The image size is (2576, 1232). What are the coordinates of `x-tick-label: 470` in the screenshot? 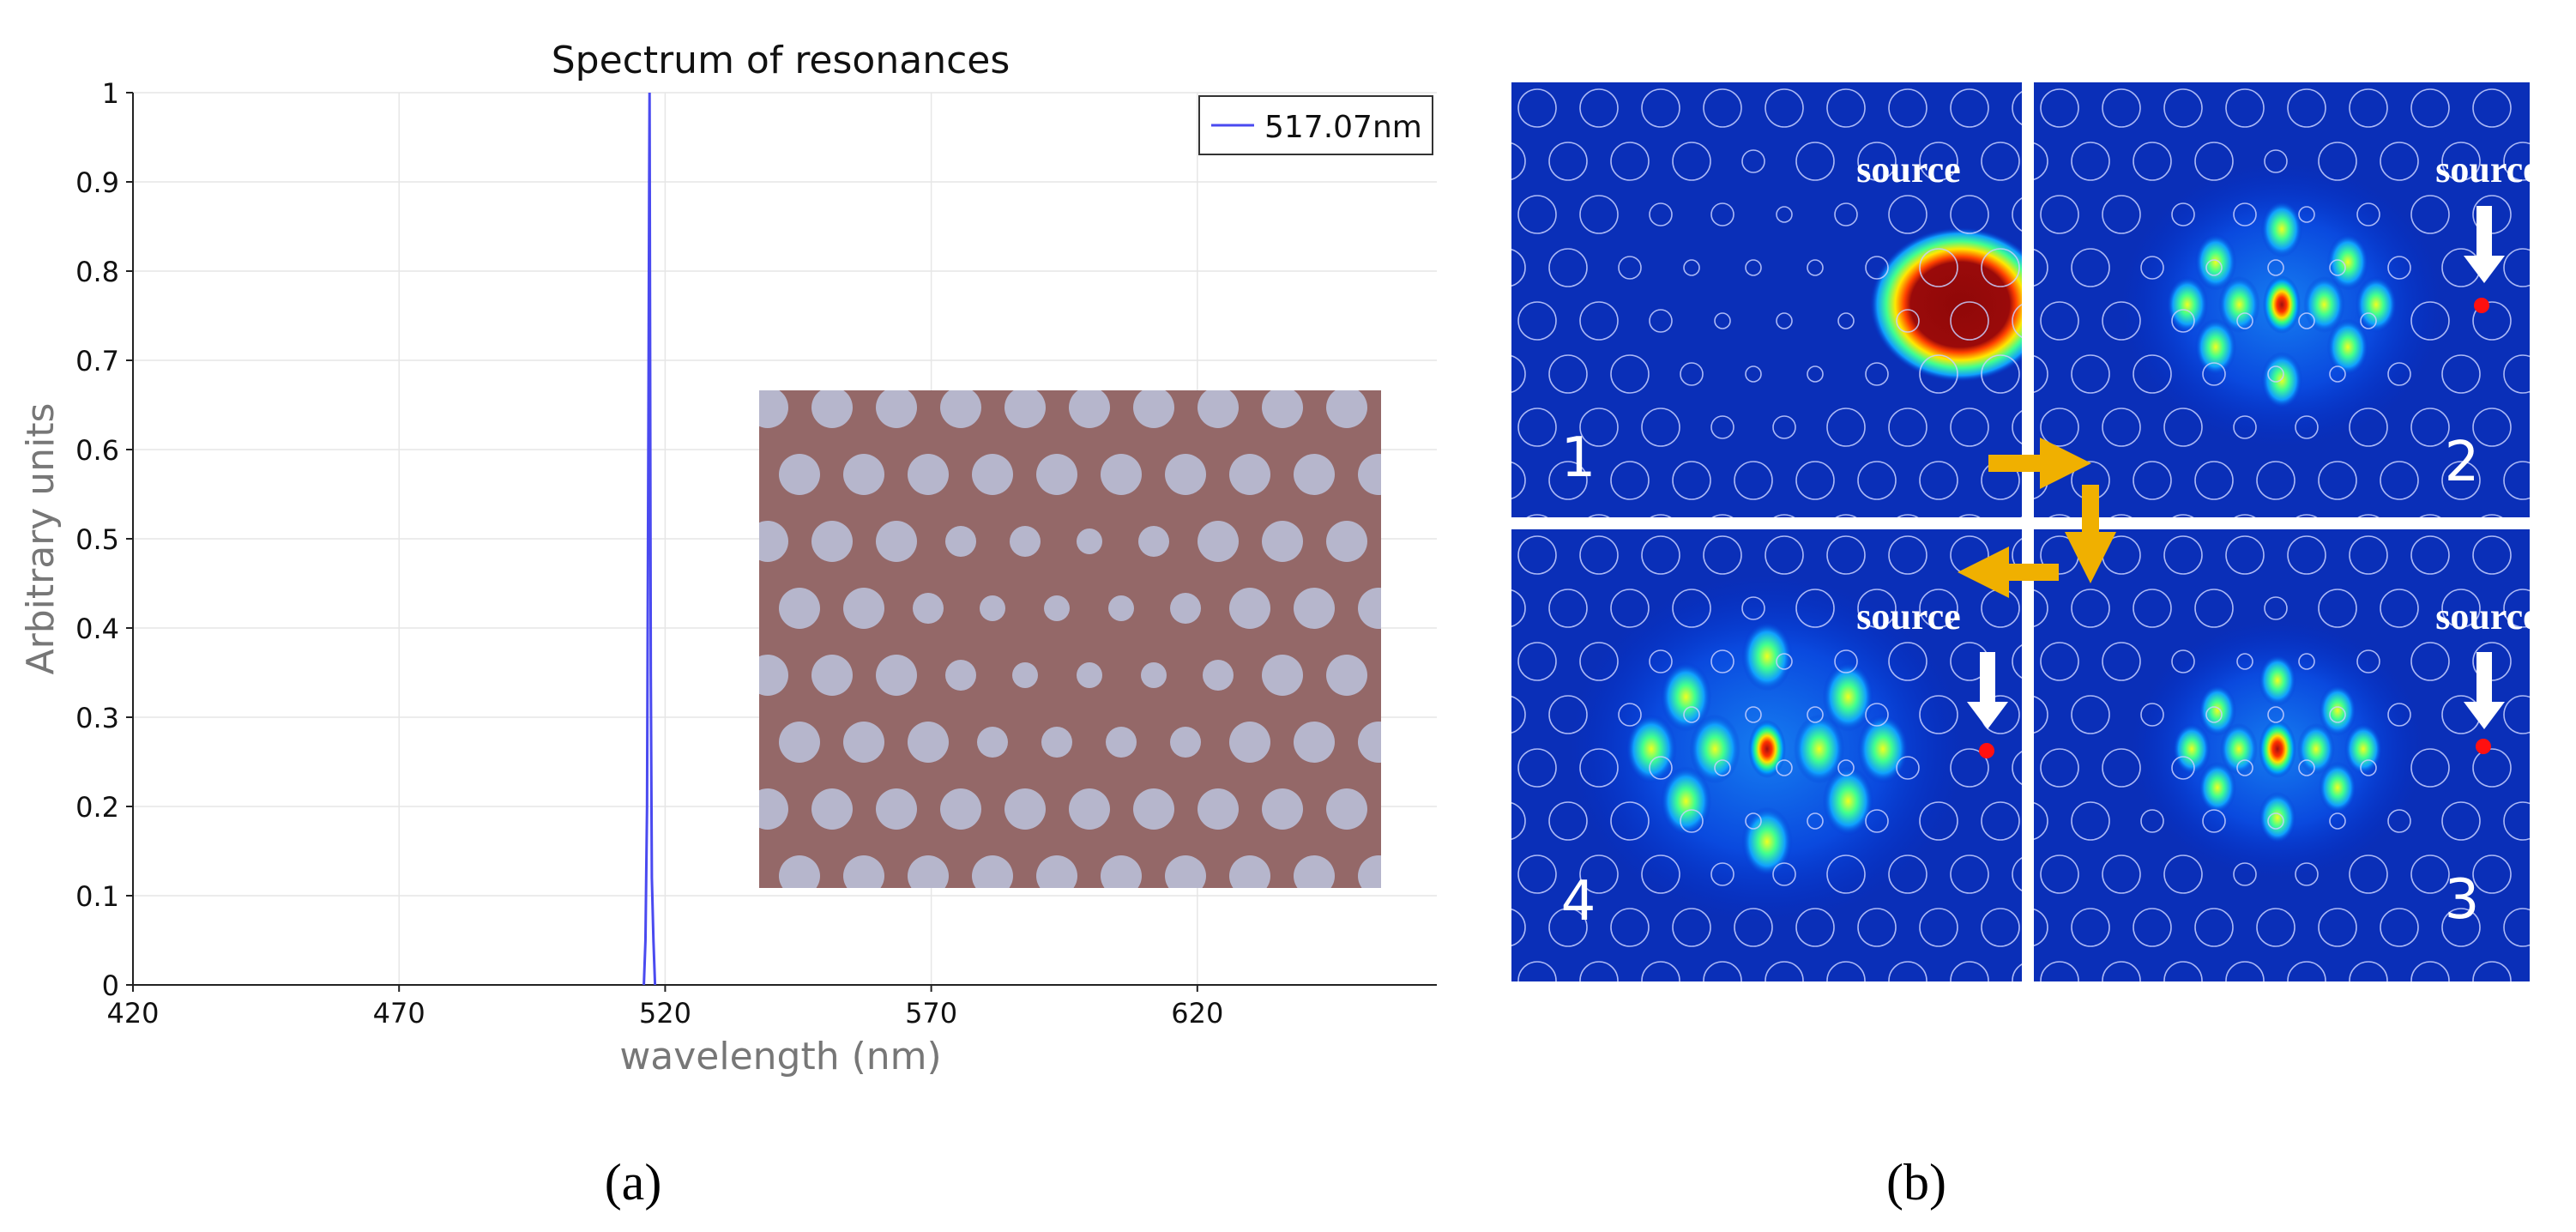 It's located at (399, 1014).